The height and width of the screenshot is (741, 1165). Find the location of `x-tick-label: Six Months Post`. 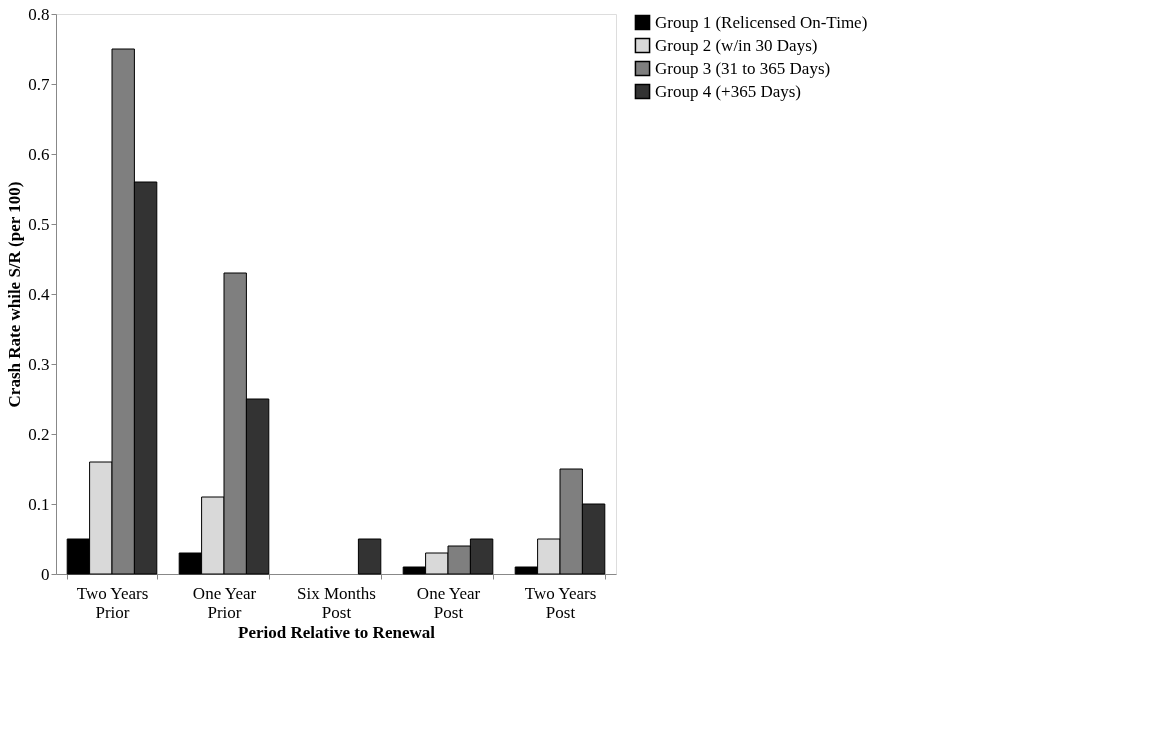

x-tick-label: Six Months Post is located at coordinates (336, 602).